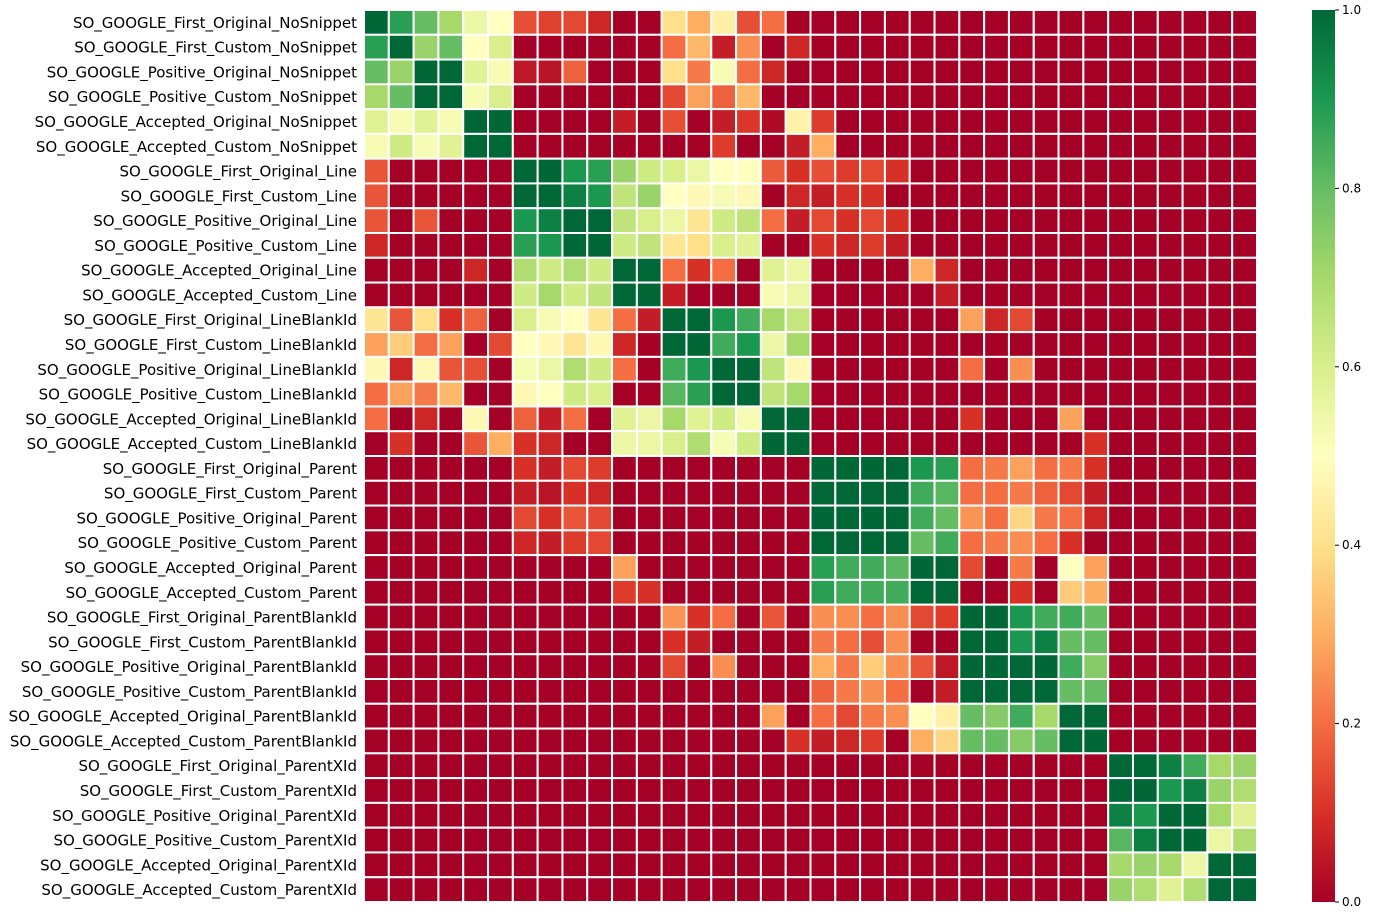 This screenshot has height=922, width=1390. Describe the element at coordinates (217, 766) in the screenshot. I see `row-label: SO_GOOGLE_First_Original_ParentXId` at that location.